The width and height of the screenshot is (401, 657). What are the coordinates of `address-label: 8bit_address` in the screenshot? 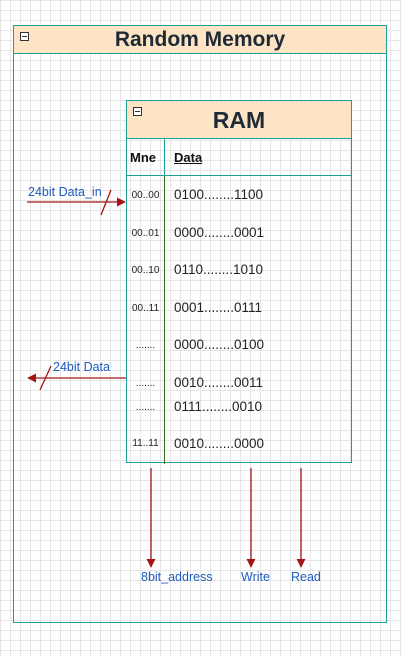 It's located at (177, 577).